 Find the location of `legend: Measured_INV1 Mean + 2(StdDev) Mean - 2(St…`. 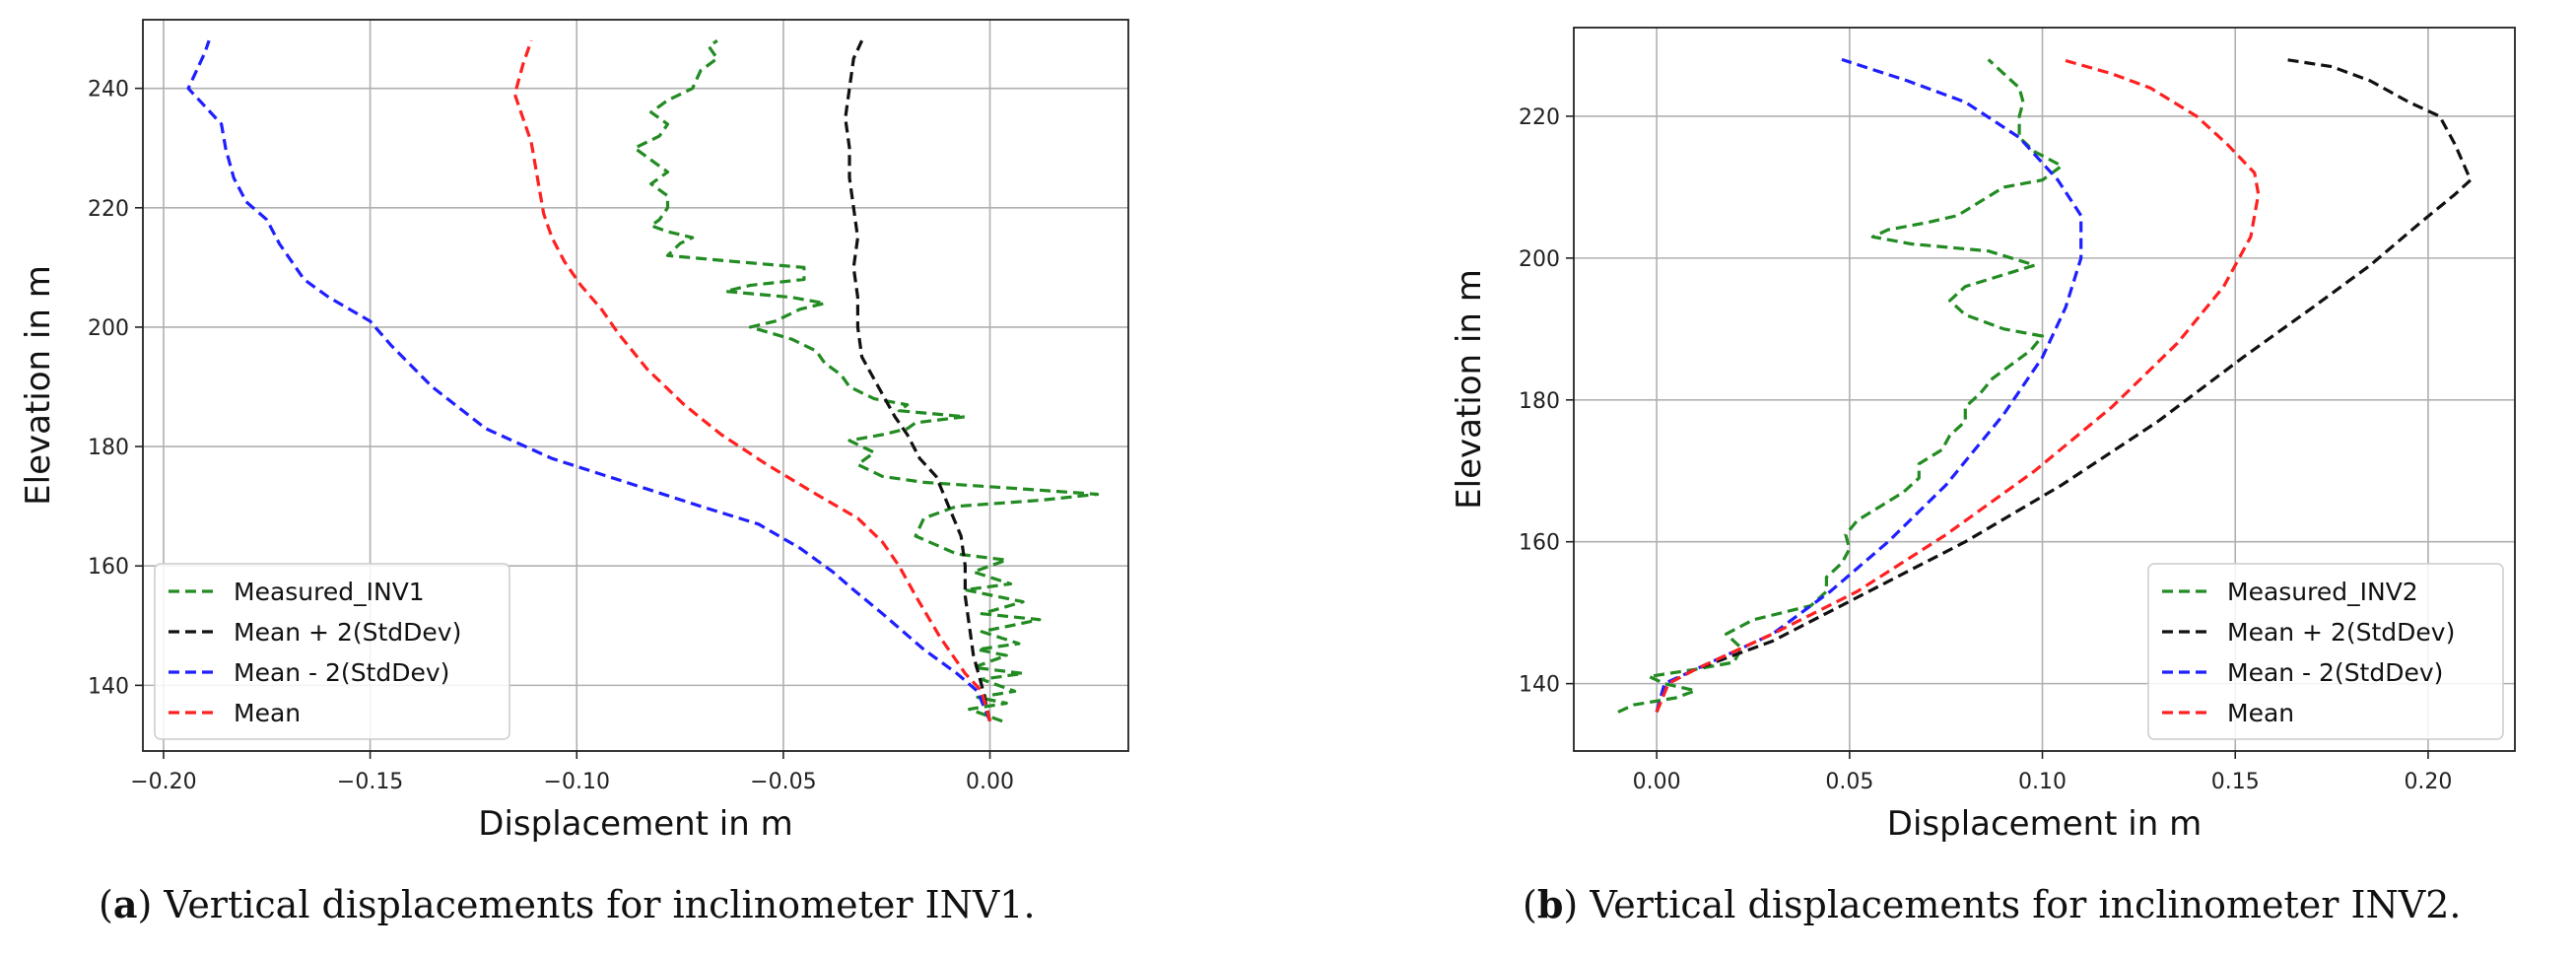

legend: Measured_INV1 Mean + 2(StdDev) Mean - 2(St… is located at coordinates (332, 652).